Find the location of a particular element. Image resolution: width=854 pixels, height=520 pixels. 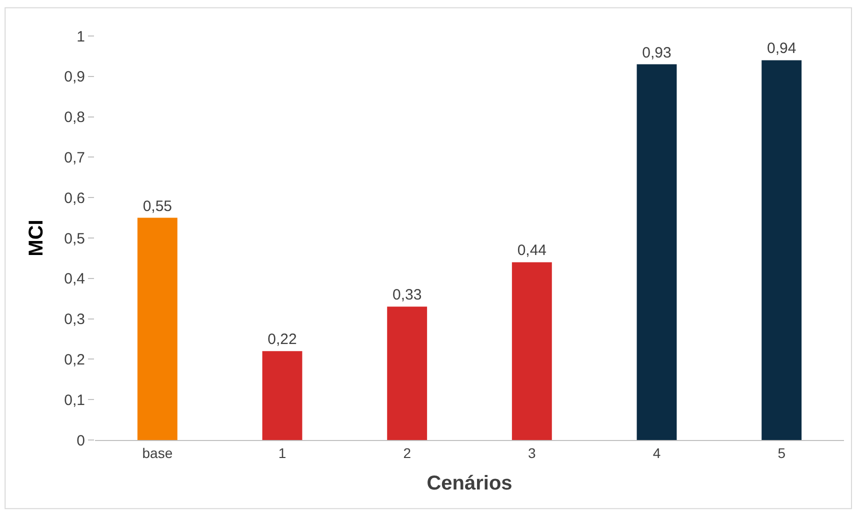

y-tick-label: 0,1 is located at coordinates (74, 400).